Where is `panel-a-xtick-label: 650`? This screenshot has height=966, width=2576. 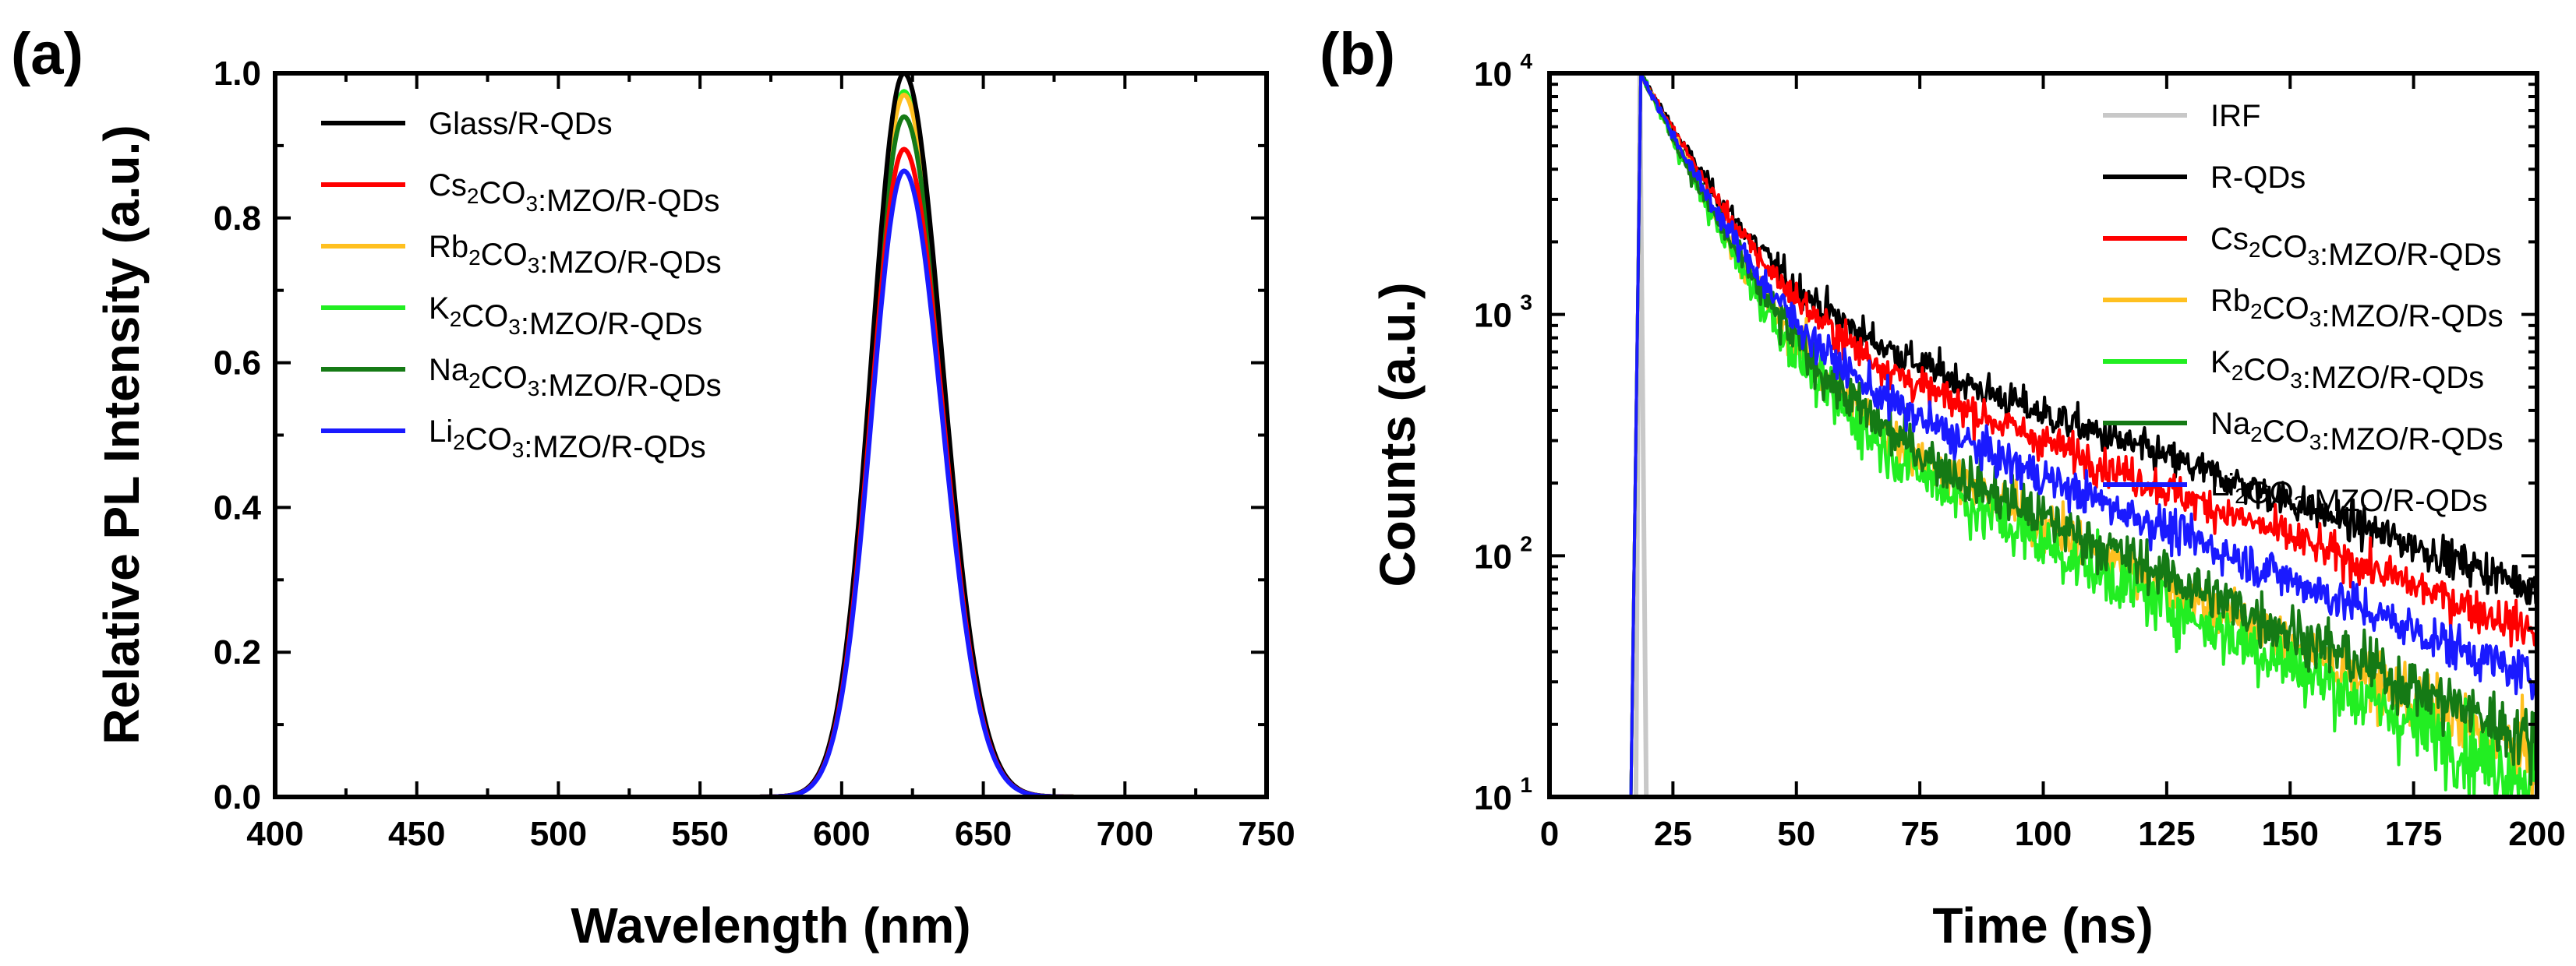 panel-a-xtick-label: 650 is located at coordinates (983, 834).